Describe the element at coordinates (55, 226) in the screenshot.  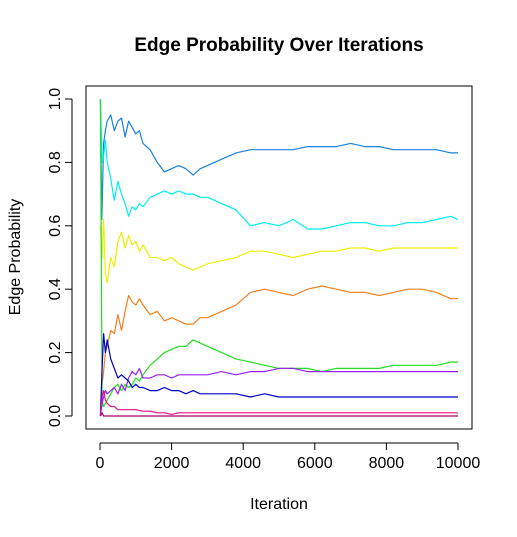
I see `y-tick-label: 0.6` at that location.